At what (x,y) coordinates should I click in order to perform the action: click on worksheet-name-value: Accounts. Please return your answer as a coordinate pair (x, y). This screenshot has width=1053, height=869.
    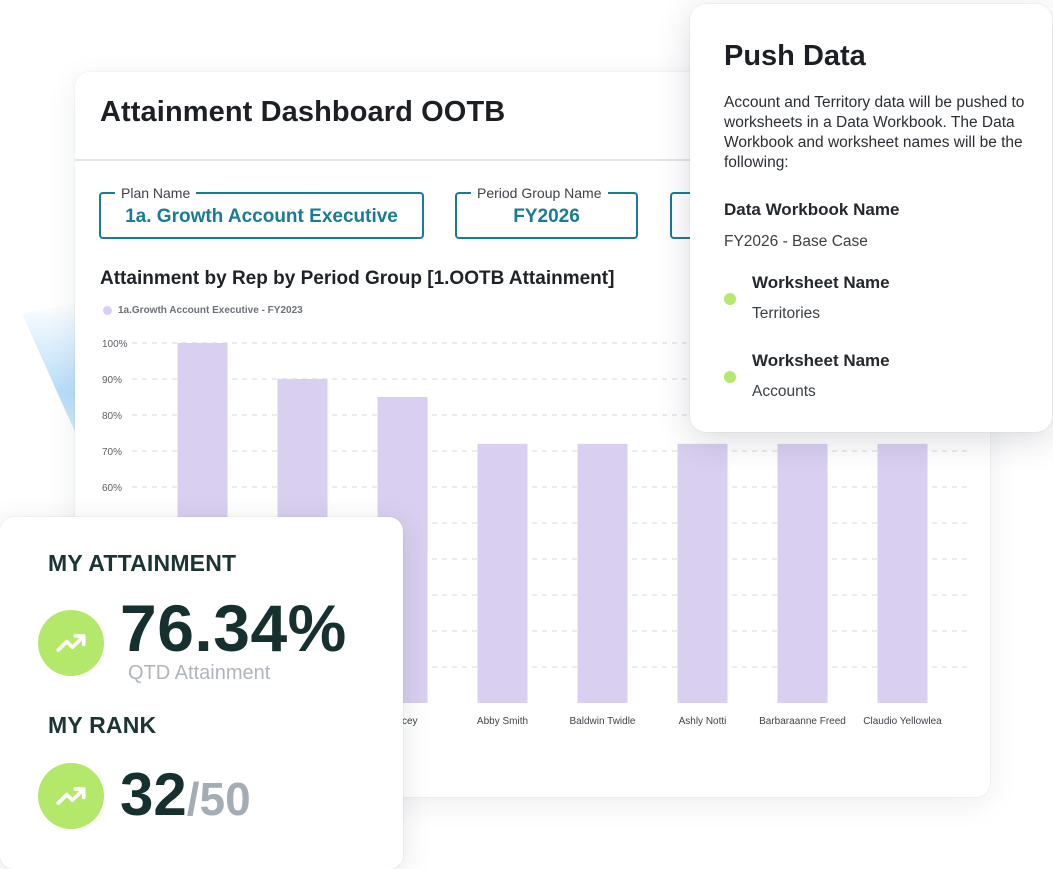
    Looking at the image, I should click on (784, 391).